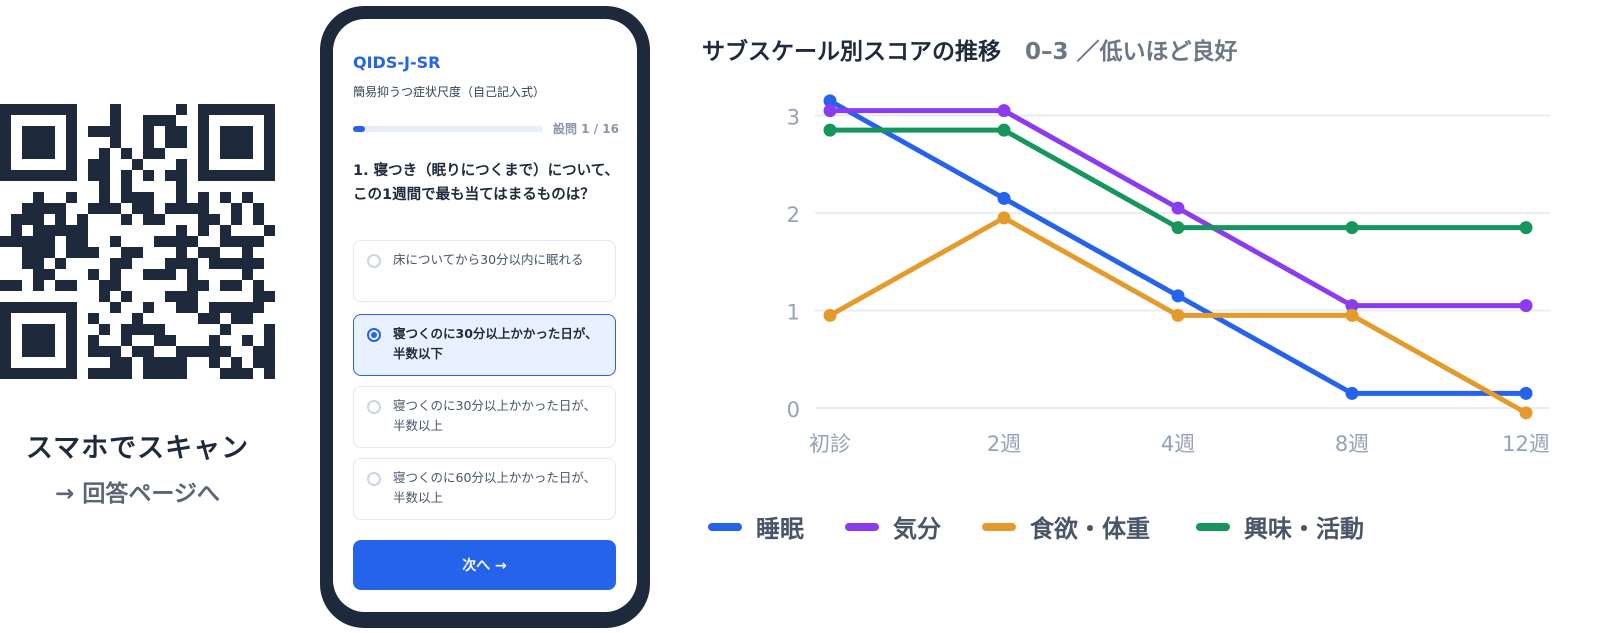 Image resolution: width=1600 pixels, height=633 pixels. Describe the element at coordinates (970, 49) in the screenshot. I see `chart-title: サブスケール別スコアの推移 0–3 ／低いほど良好` at that location.